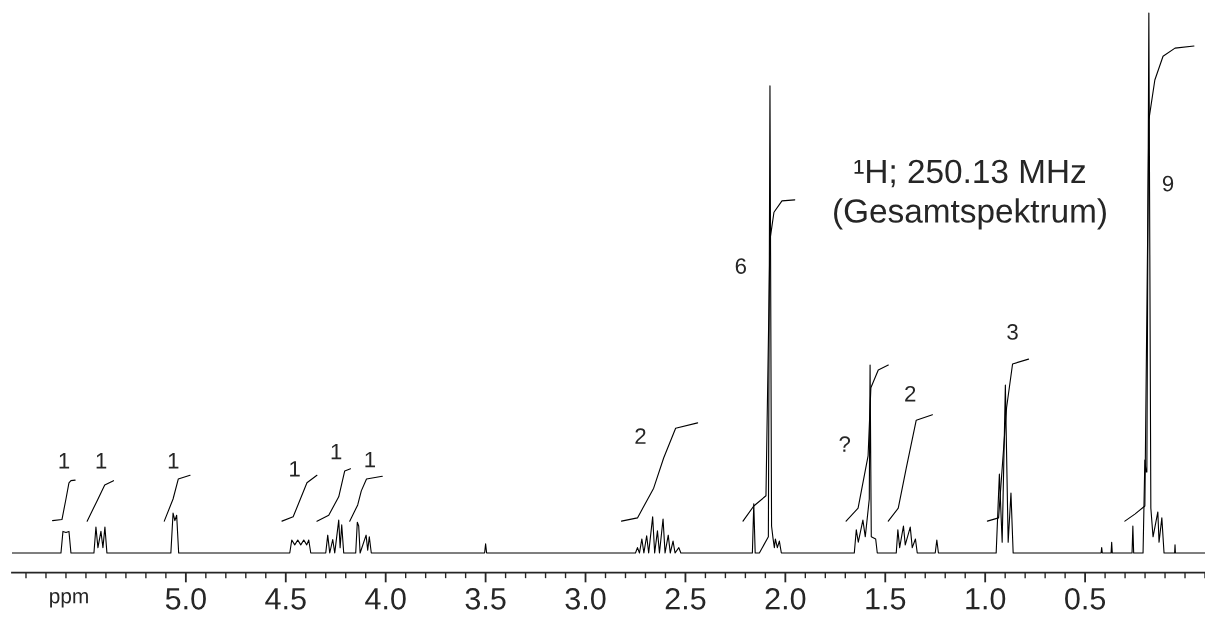 The height and width of the screenshot is (618, 1205). Describe the element at coordinates (986, 598) in the screenshot. I see `x-tick-label: 1.0` at that location.